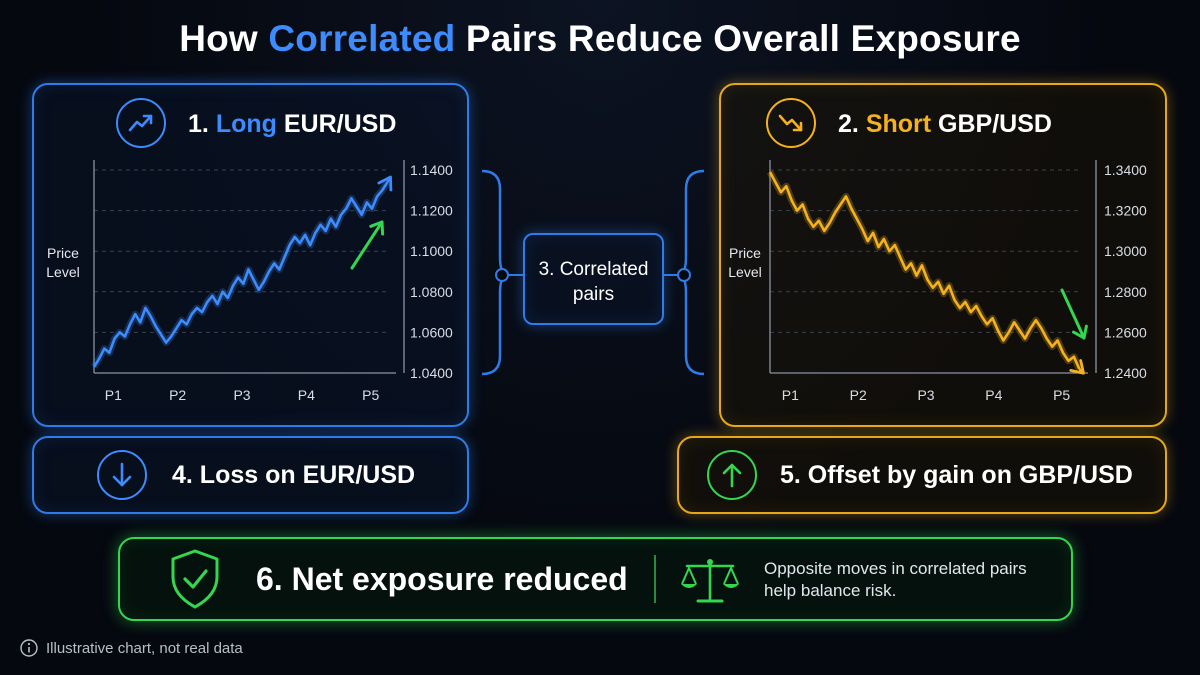  What do you see at coordinates (848, 124) in the screenshot?
I see `right-step-number: 2.` at bounding box center [848, 124].